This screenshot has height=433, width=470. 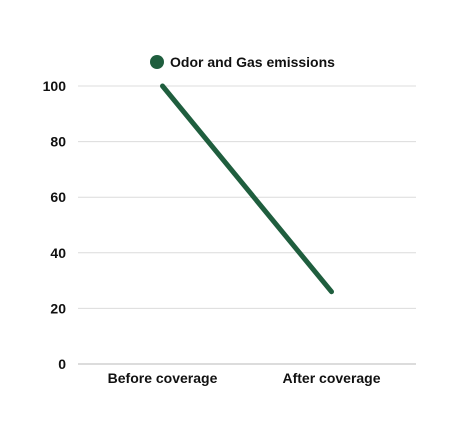 I want to click on y-tick-label-0: 0, so click(x=62, y=364).